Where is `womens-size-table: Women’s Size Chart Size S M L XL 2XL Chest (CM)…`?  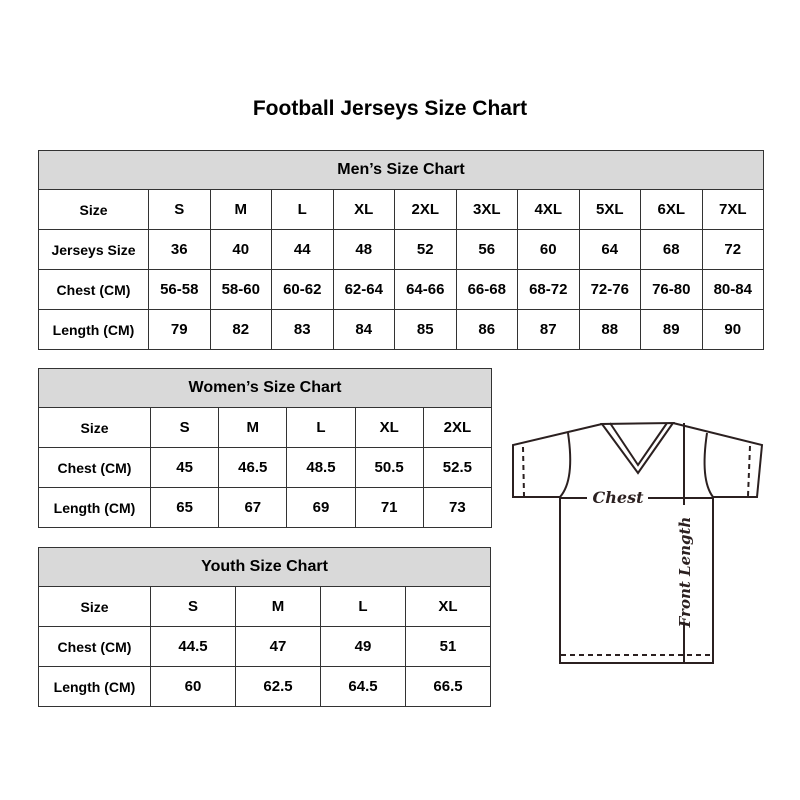
womens-size-table: Women’s Size Chart Size S M L XL 2XL Chest (CM)… is located at coordinates (265, 448).